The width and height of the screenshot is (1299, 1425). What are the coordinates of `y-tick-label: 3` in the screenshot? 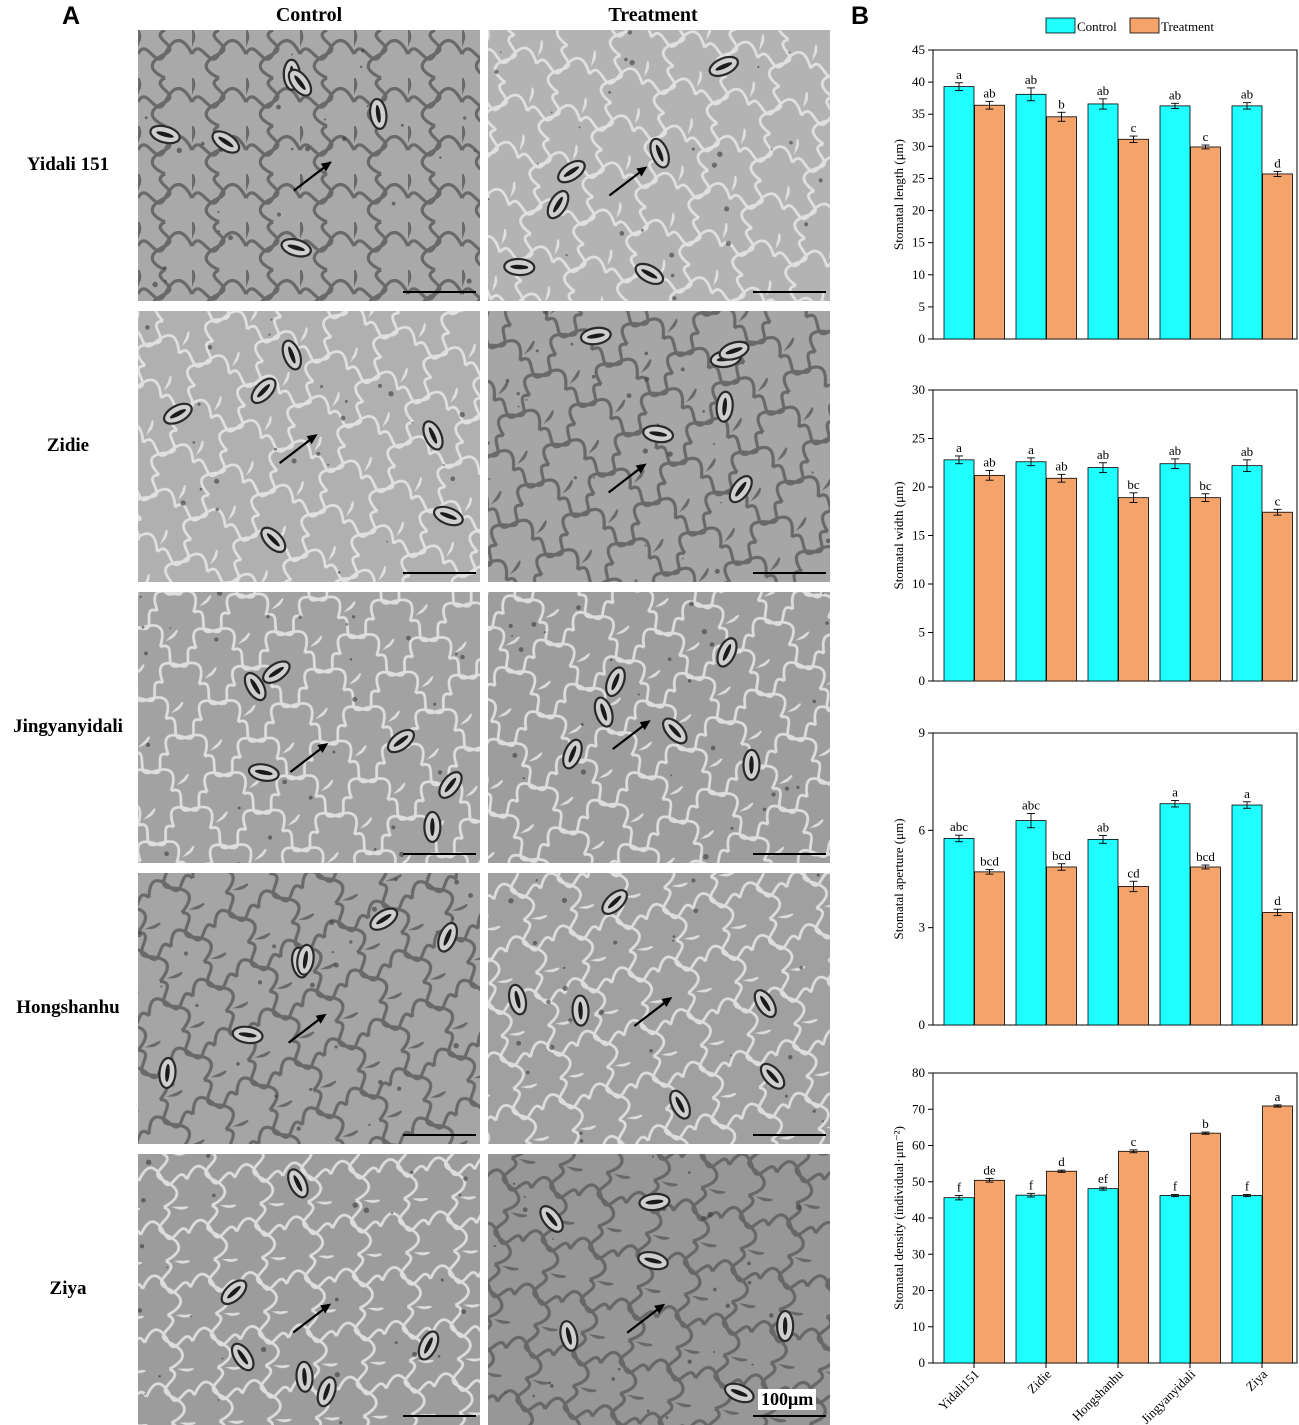 It's located at (922, 927).